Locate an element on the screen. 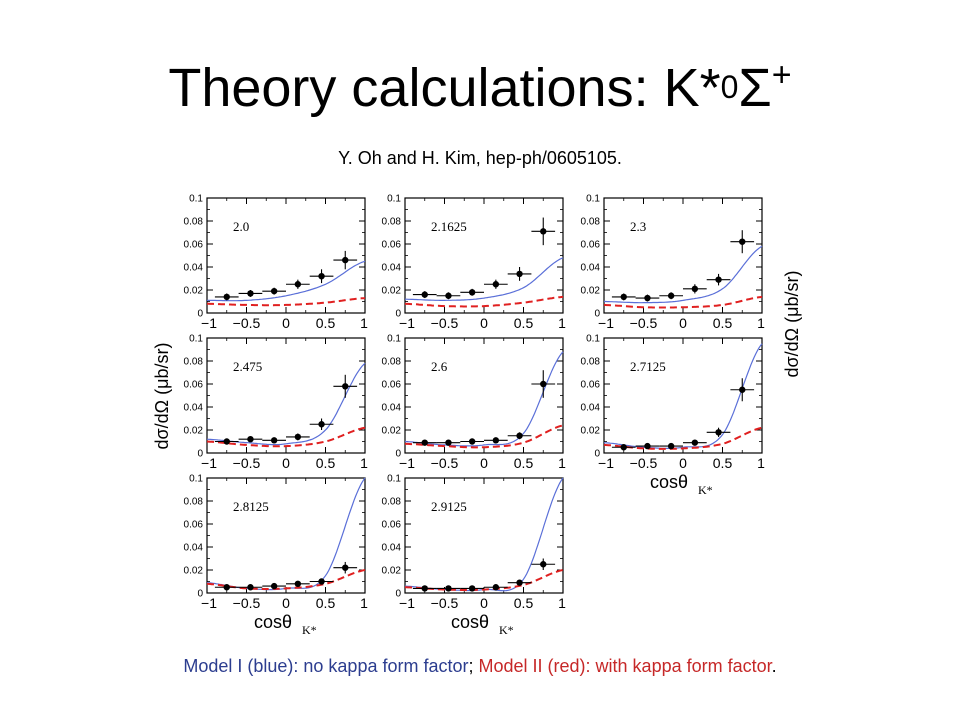 The width and height of the screenshot is (960, 720). title-main: Theory calculations: K* is located at coordinates (444, 88).